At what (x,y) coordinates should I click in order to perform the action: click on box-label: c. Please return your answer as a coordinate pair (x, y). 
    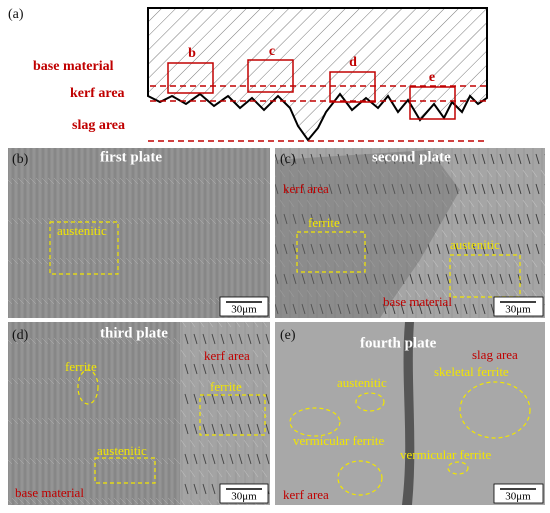
    Looking at the image, I should click on (272, 51).